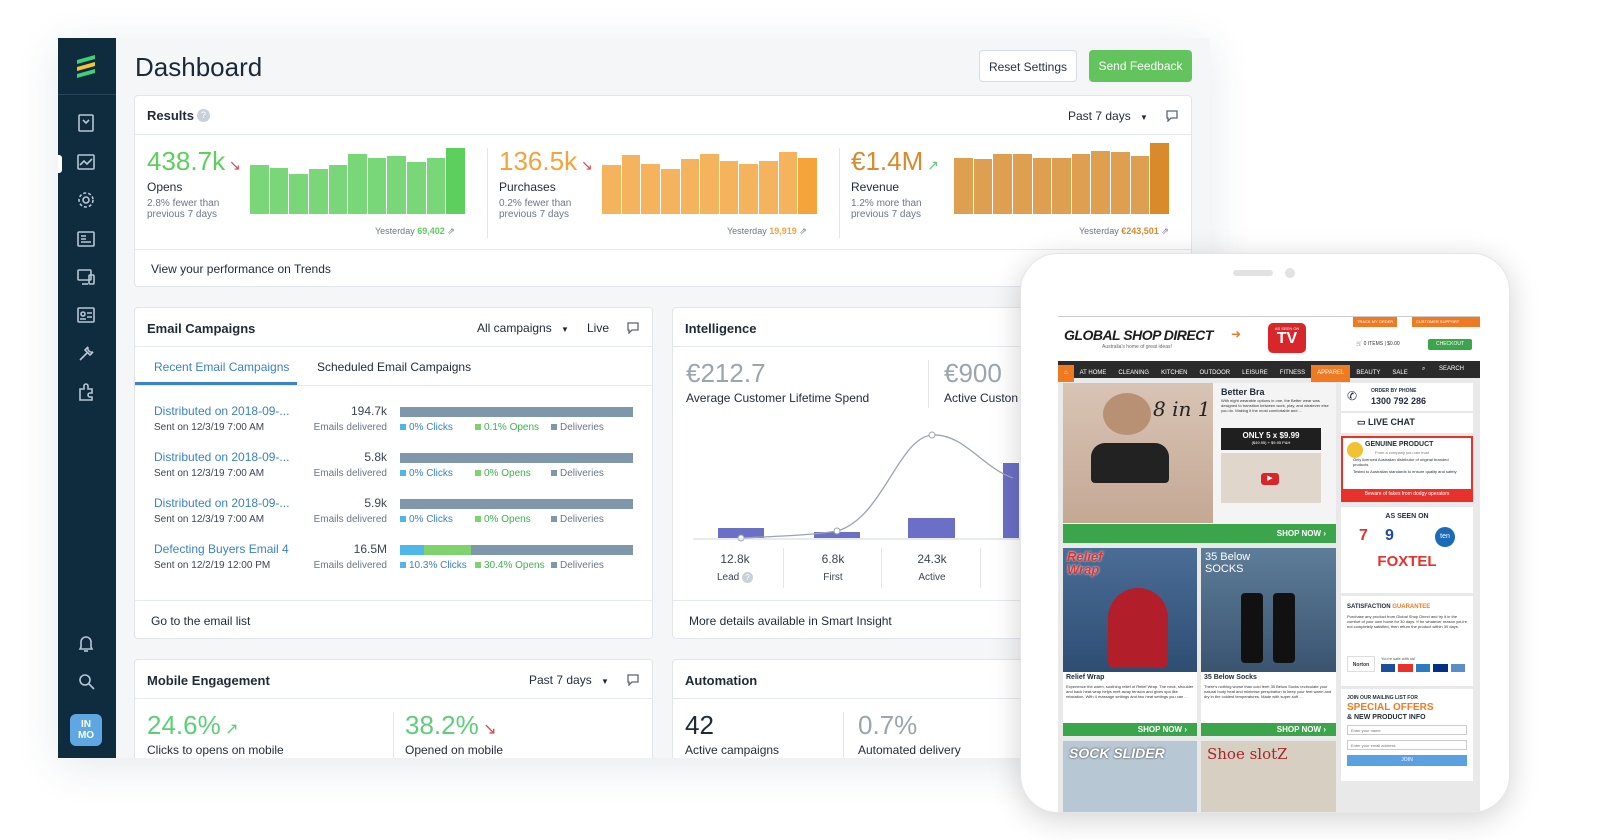 This screenshot has height=840, width=1600. What do you see at coordinates (1443, 369) in the screenshot?
I see `shop-search: ⌕ SEARCH` at bounding box center [1443, 369].